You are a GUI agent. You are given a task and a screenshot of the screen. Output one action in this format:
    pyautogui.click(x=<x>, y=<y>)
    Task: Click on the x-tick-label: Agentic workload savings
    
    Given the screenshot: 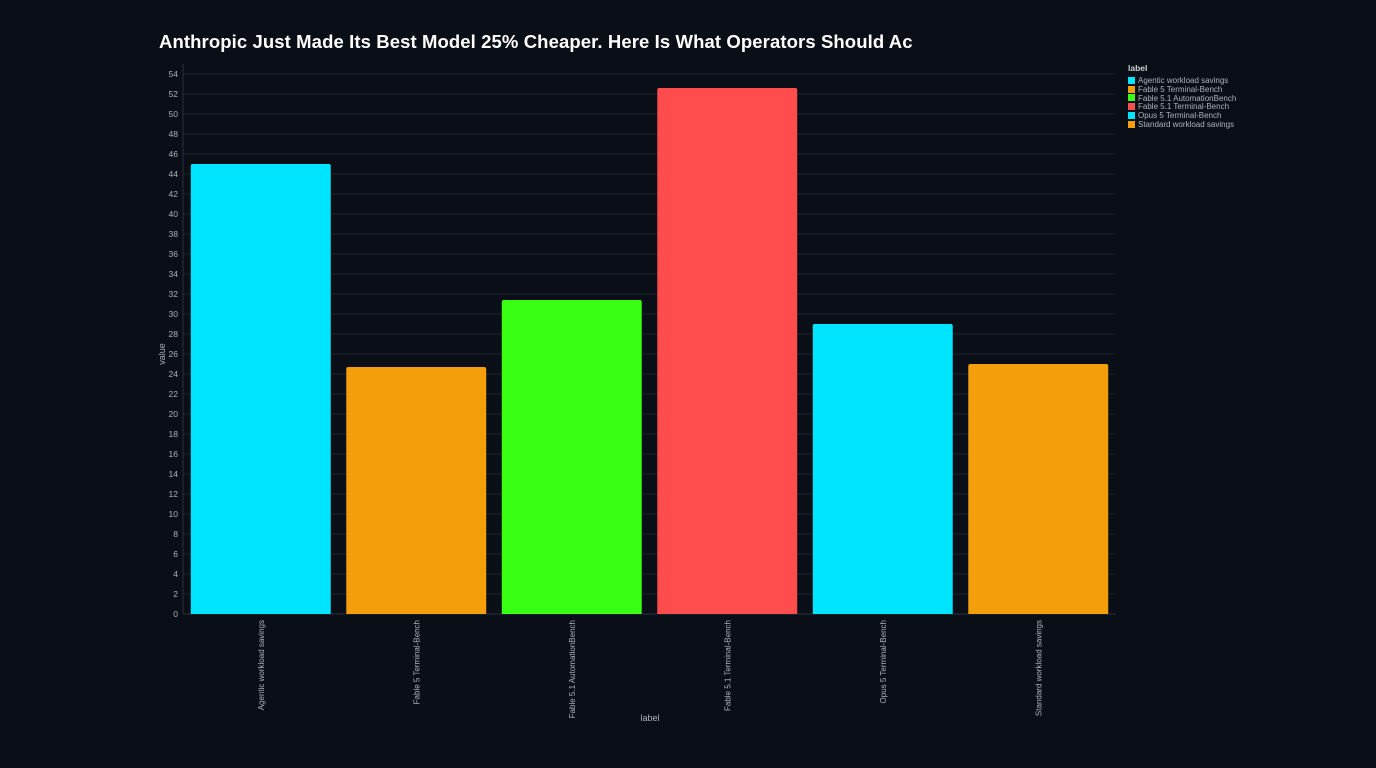 What is the action you would take?
    pyautogui.click(x=261, y=665)
    